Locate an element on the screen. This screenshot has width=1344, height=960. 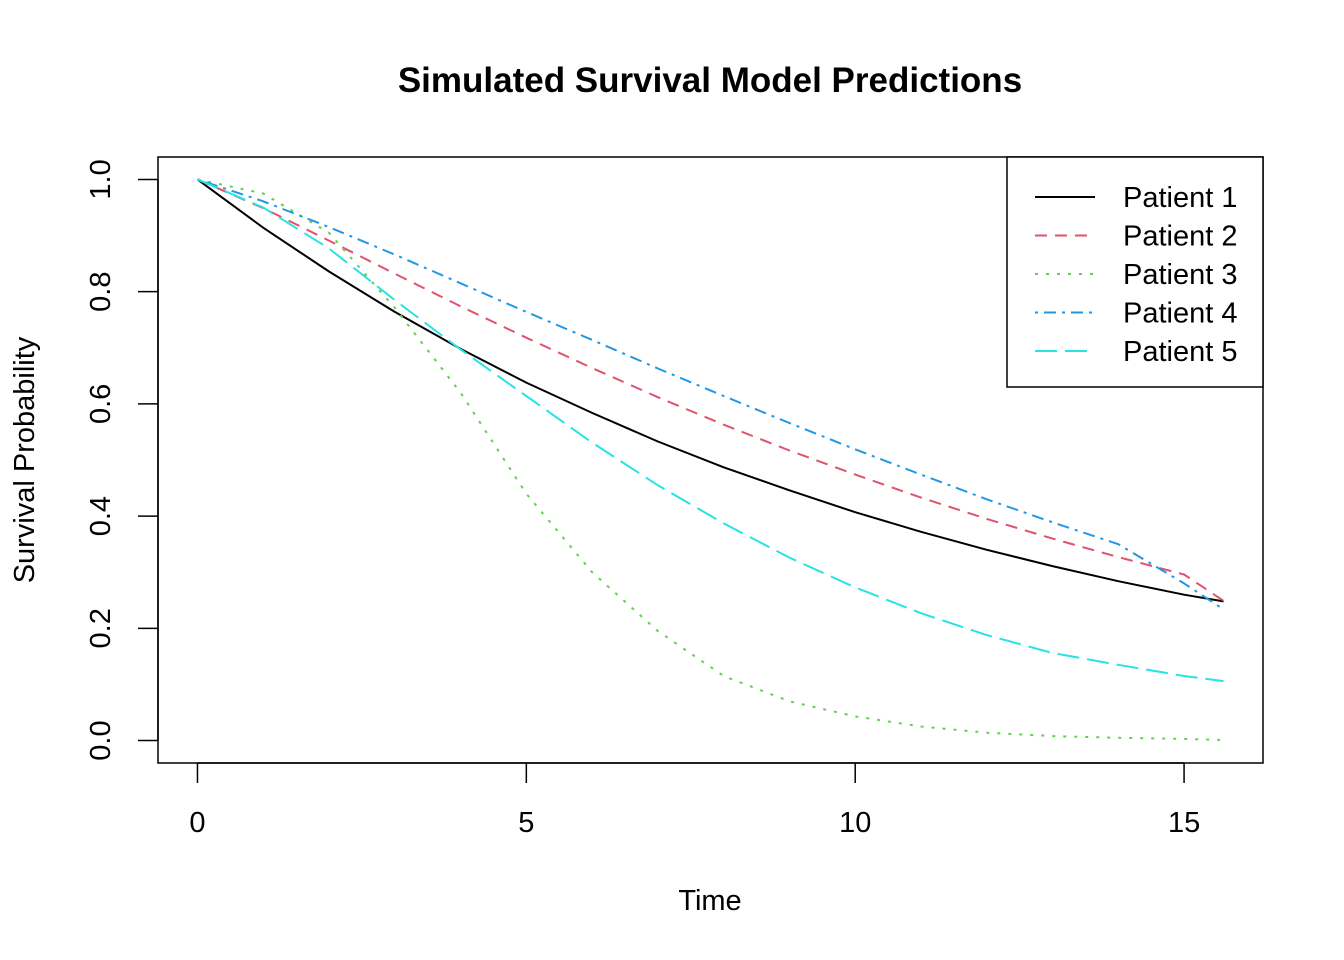
y-axis: 0.0 0.2 0.4 0.6 0.8 1.0 is located at coordinates (122, 460).